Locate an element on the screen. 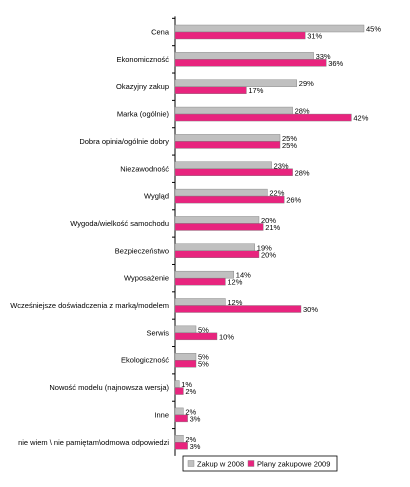 The height and width of the screenshot is (487, 410). data-label: 30% is located at coordinates (310, 309).